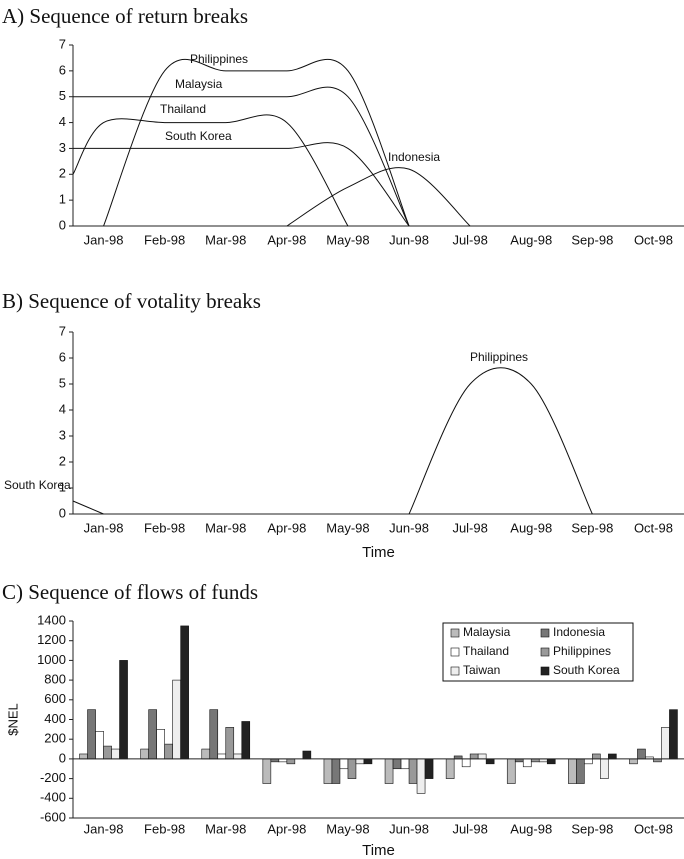  Describe the element at coordinates (55, 718) in the screenshot. I see `y-tick-label: 400` at that location.